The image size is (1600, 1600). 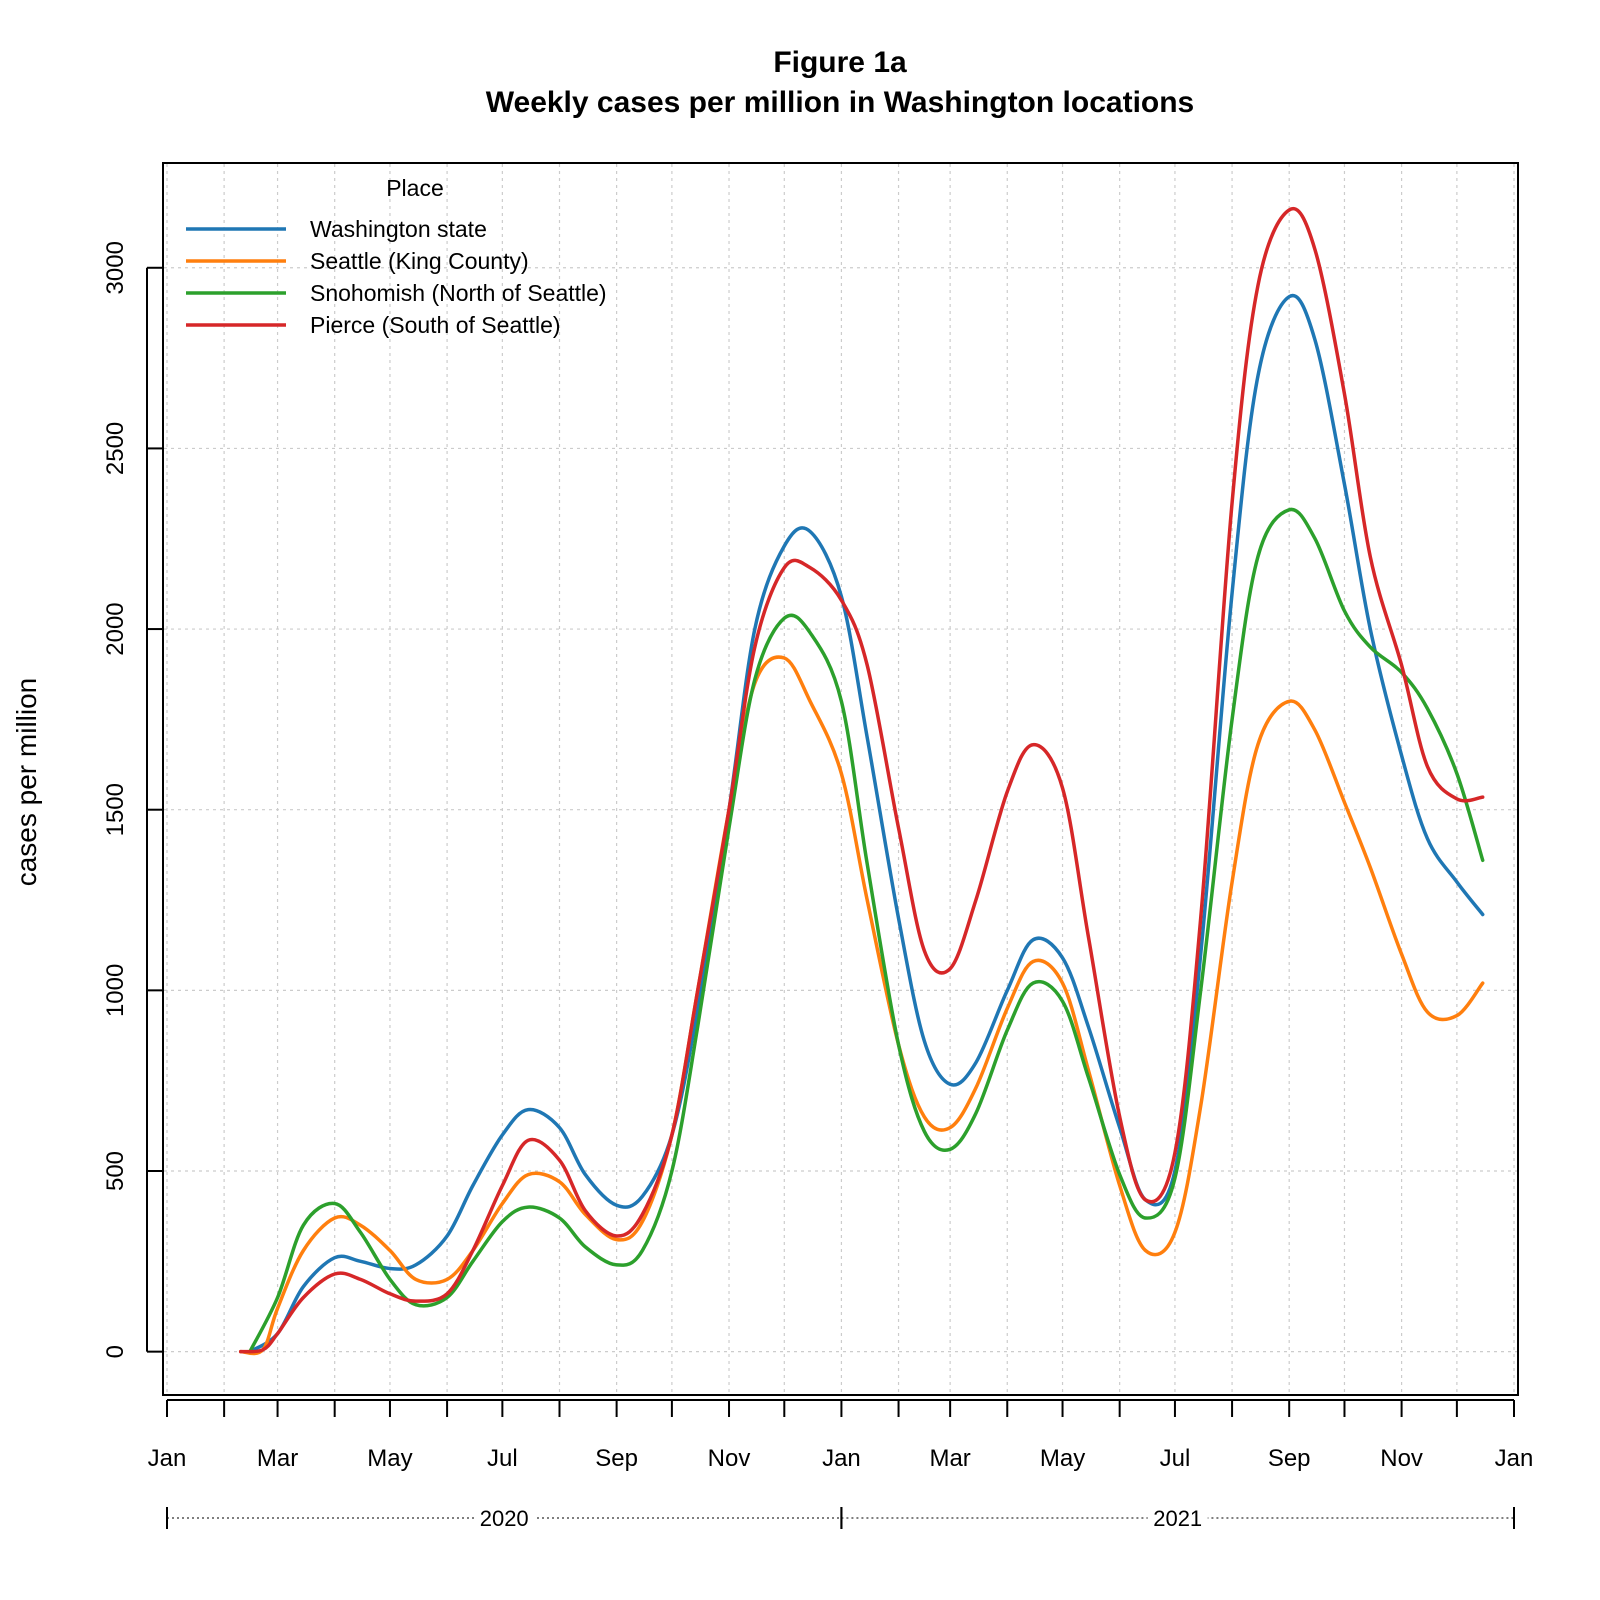 I want to click on y-tick-label: 500, so click(x=115, y=1171).